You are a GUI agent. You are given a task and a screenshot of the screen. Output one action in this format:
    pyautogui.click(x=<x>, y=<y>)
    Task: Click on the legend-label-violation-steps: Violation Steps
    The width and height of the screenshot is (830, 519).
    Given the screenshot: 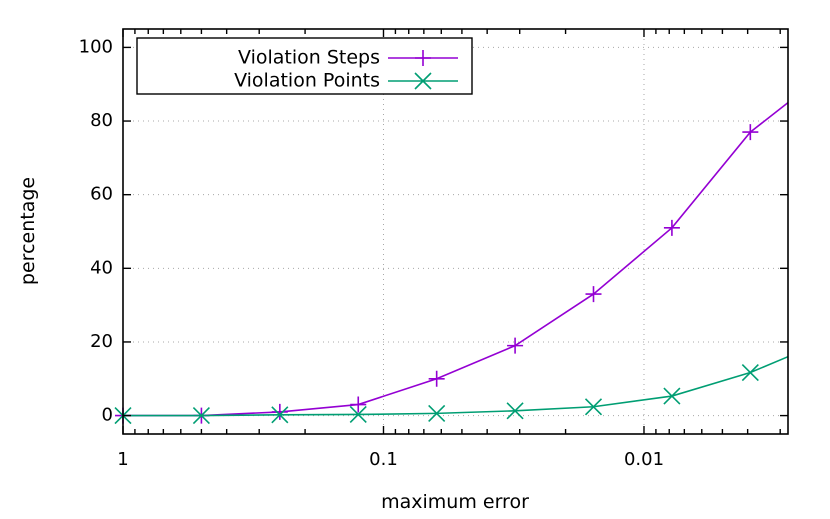 What is the action you would take?
    pyautogui.click(x=309, y=58)
    